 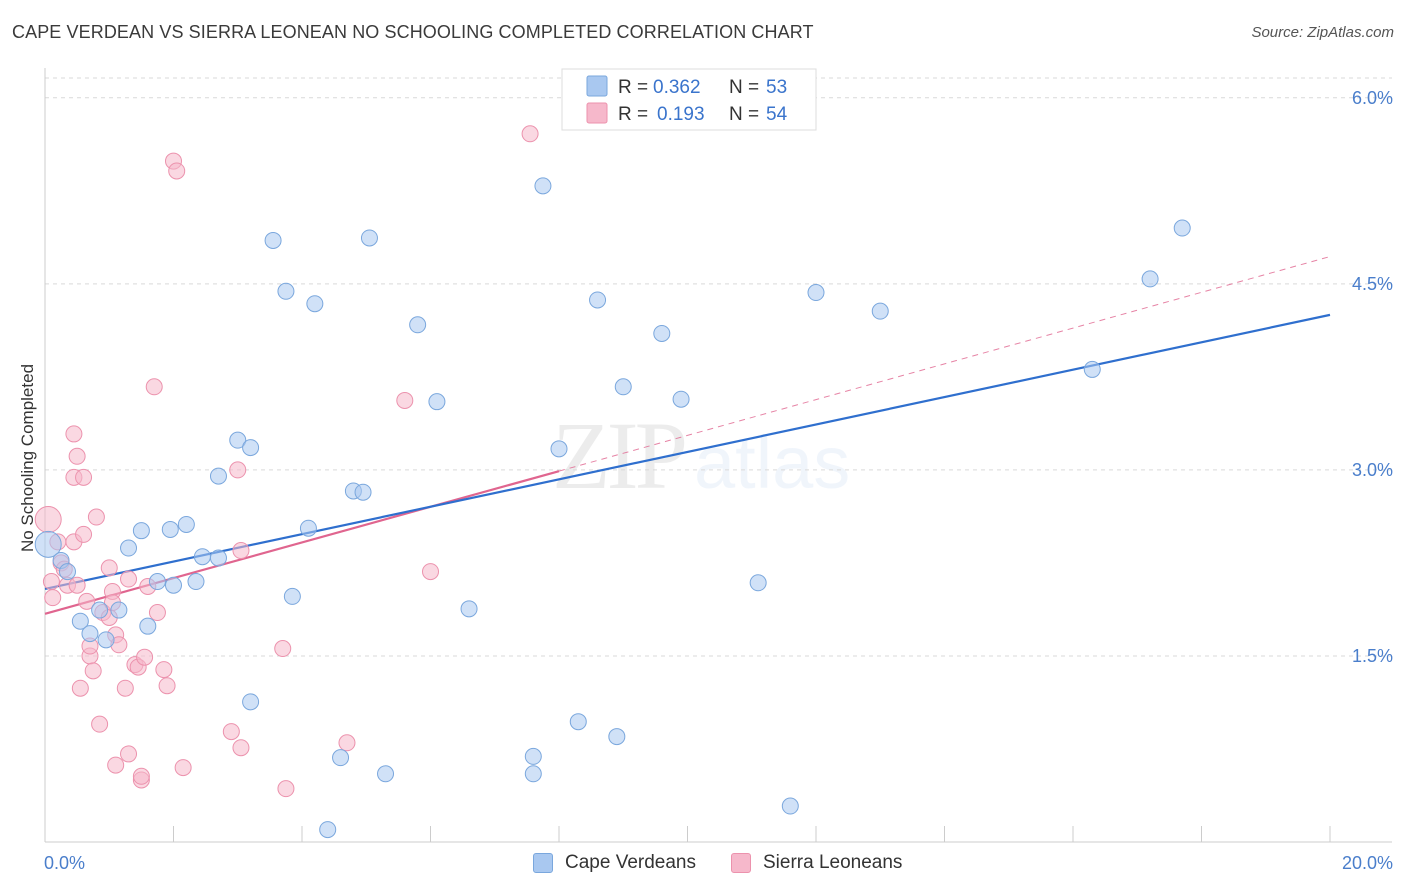 I want to click on legend-r-label-1: R =, so click(x=633, y=87).